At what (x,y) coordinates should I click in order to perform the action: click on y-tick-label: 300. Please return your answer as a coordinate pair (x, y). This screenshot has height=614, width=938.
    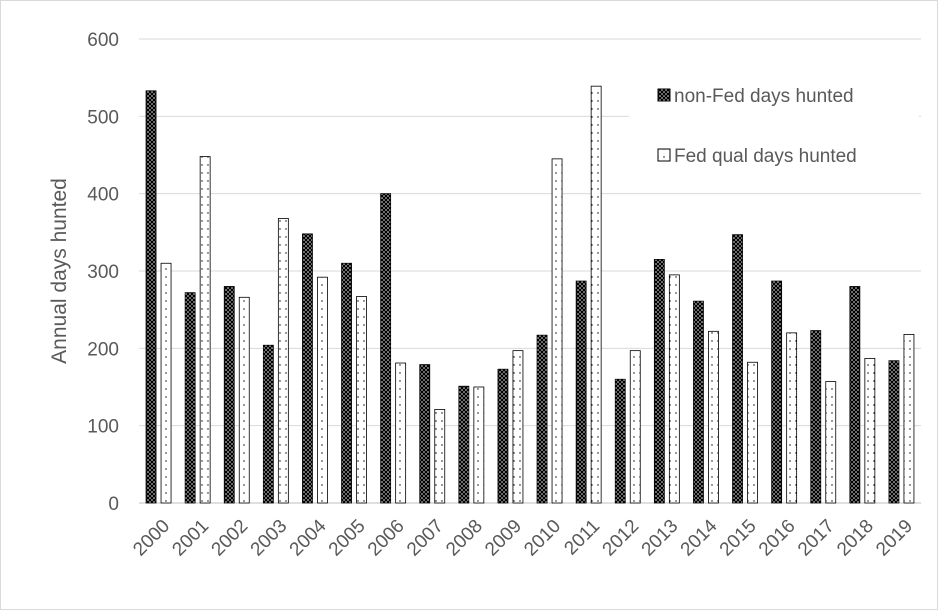
    Looking at the image, I should click on (103, 272).